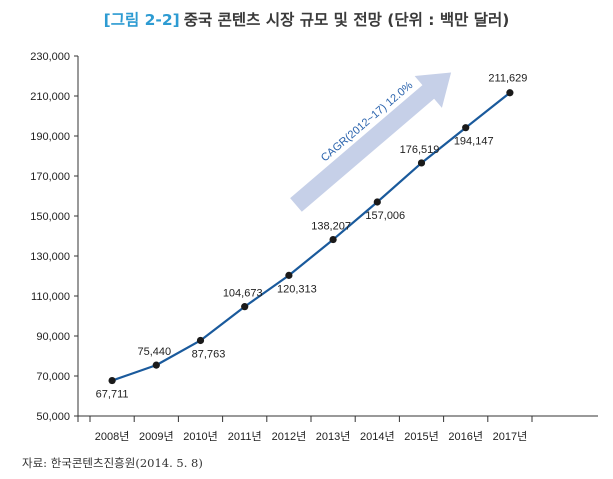 The width and height of the screenshot is (613, 479). I want to click on data-label: 87,763, so click(209, 354).